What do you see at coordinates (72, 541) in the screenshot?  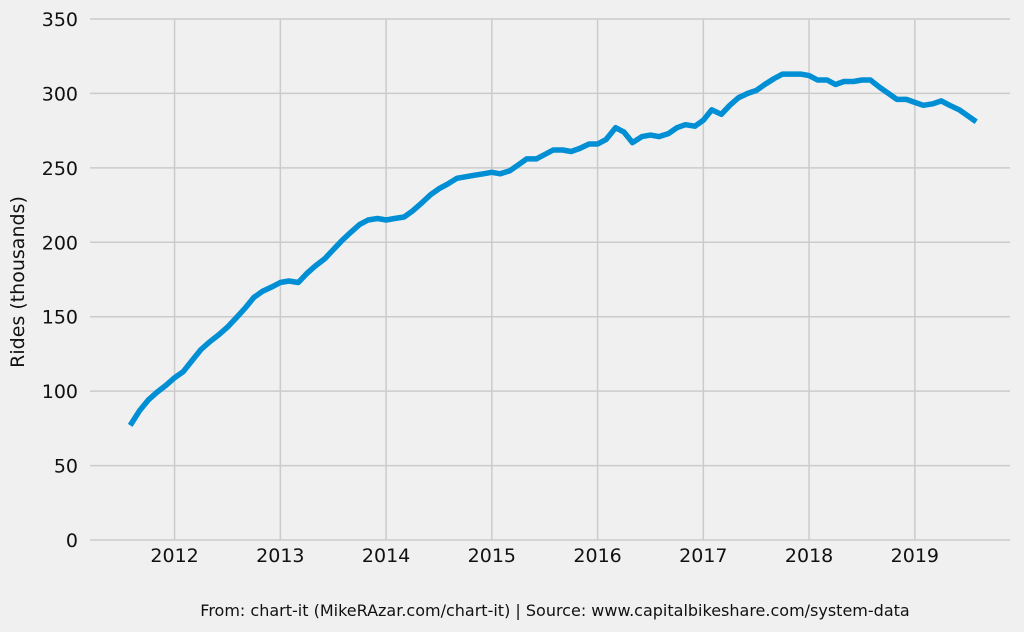 I see `y-tick-label: 0` at bounding box center [72, 541].